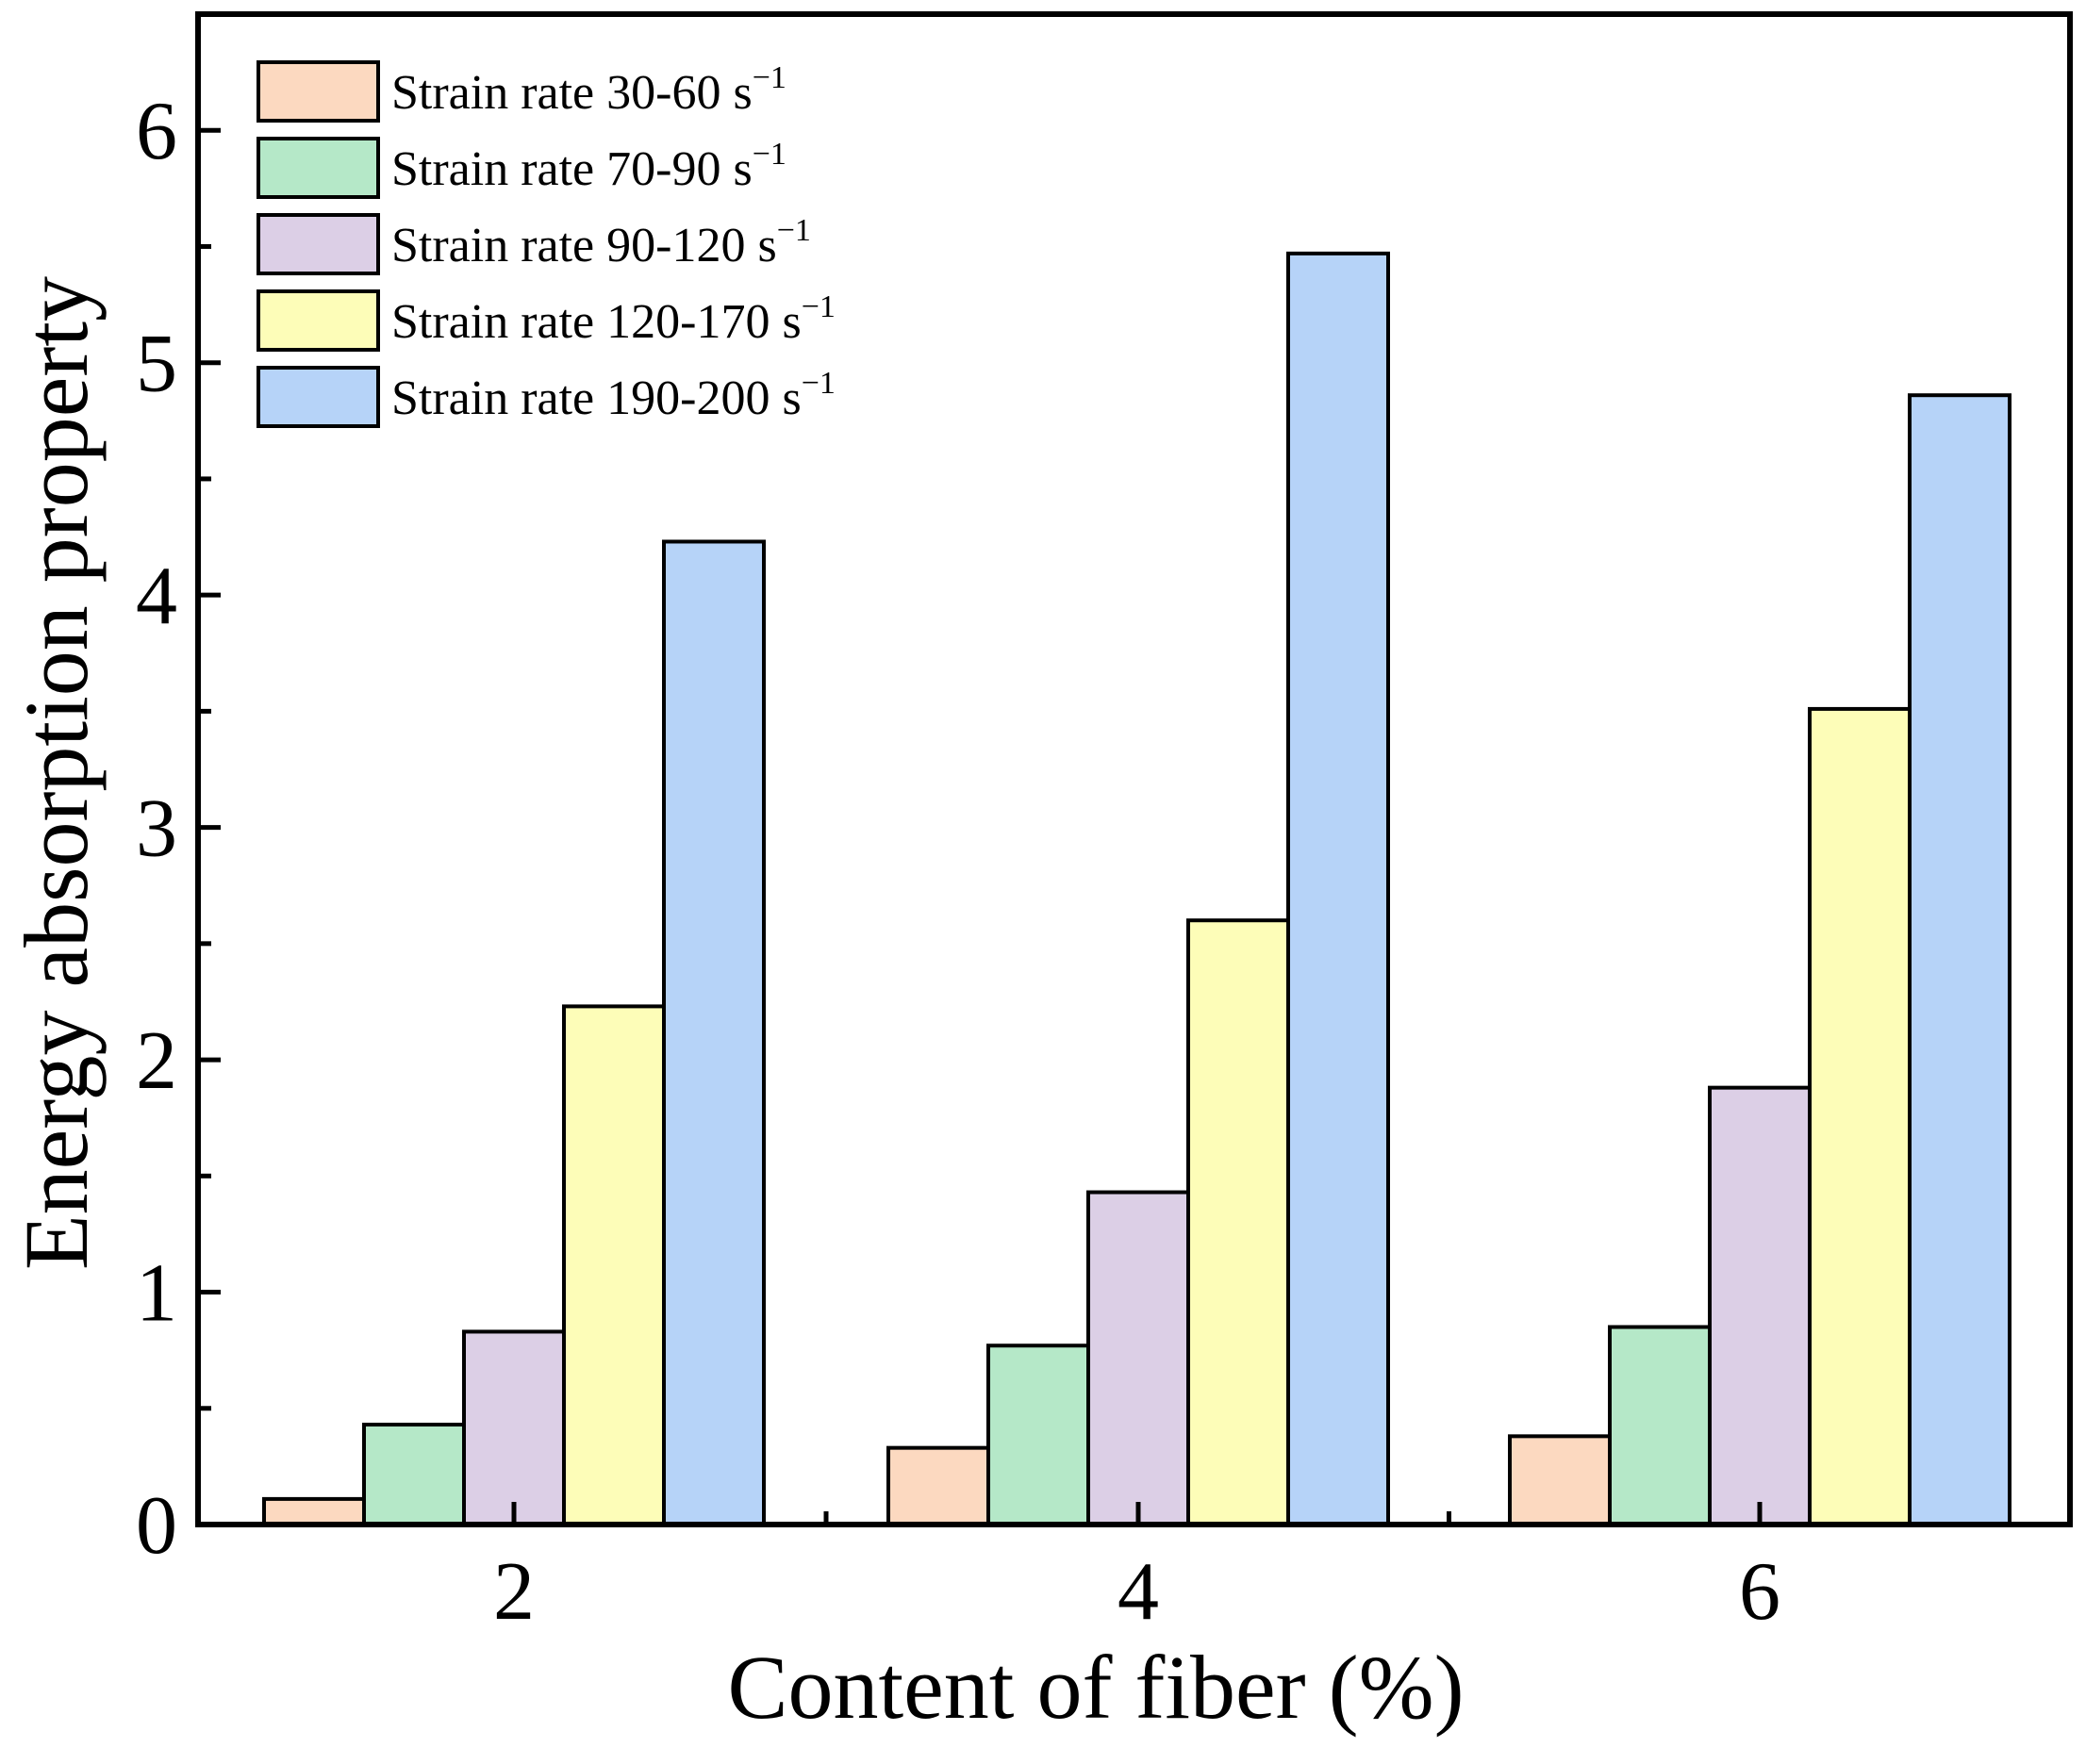  What do you see at coordinates (601, 242) in the screenshot?
I see `legend-label-3: Strain rate 90-120 s−1` at bounding box center [601, 242].